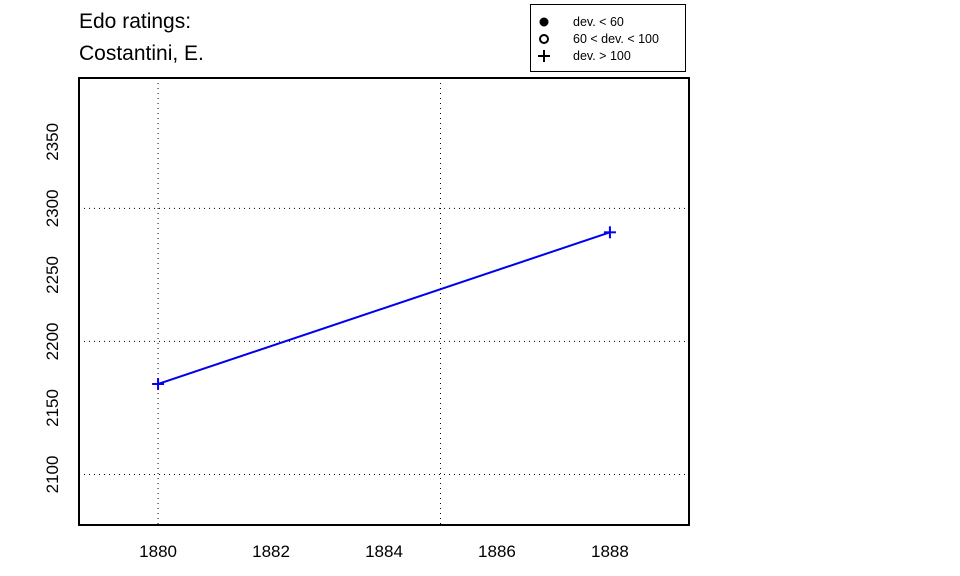 Image resolution: width=960 pixels, height=576 pixels. I want to click on y-tick-label: 2150, so click(52, 408).